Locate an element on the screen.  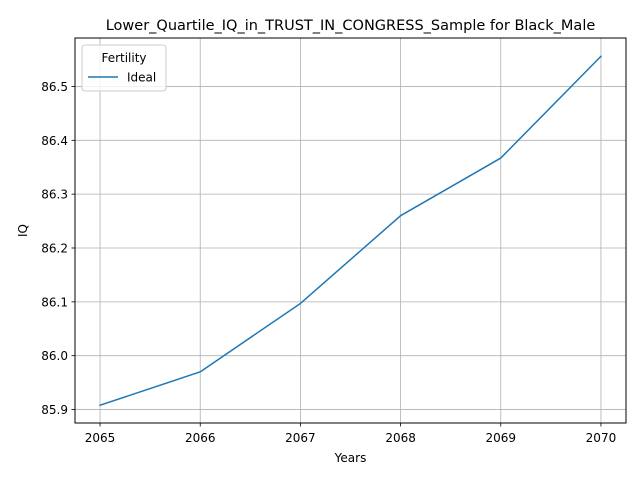
y-tick-label: 86.1 is located at coordinates (54, 302).